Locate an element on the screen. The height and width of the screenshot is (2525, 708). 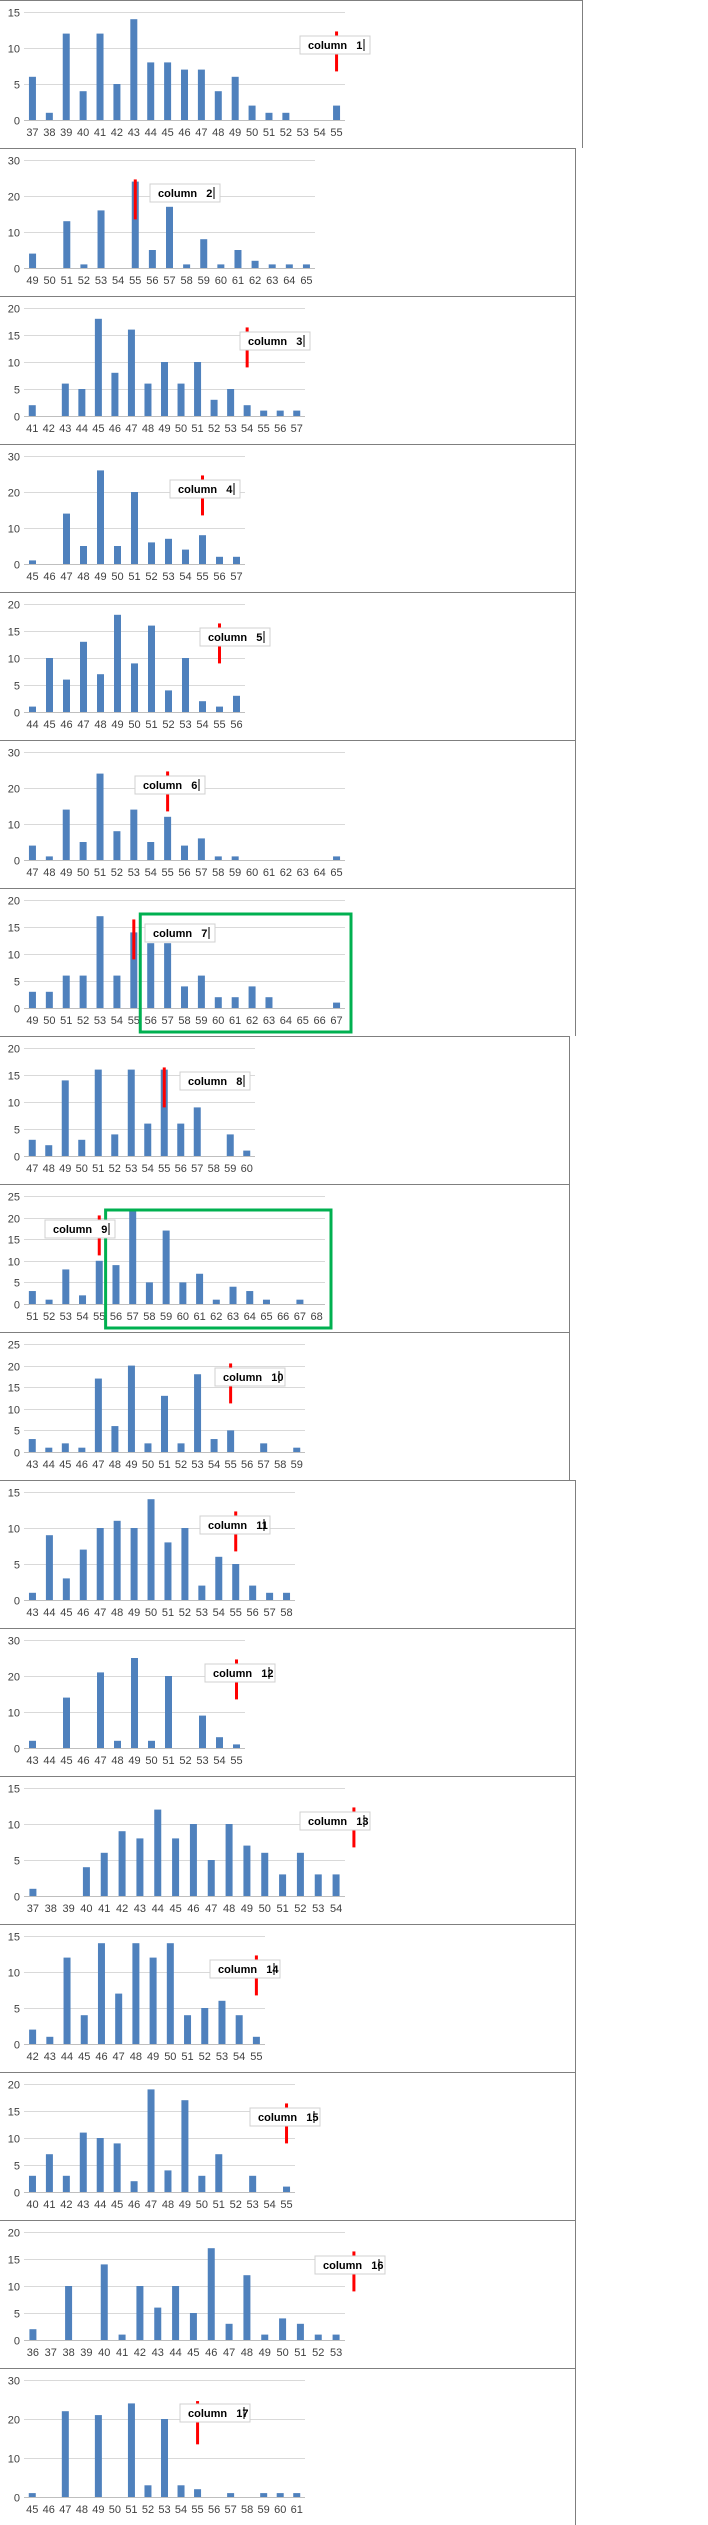
annotation-label: column 16 is located at coordinates (353, 2266).